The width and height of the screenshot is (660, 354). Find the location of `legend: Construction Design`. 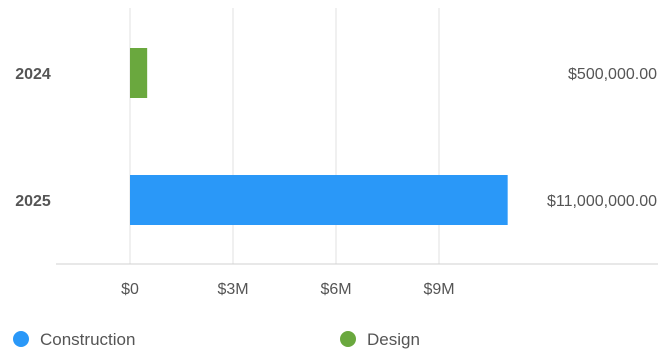

legend: Construction Design is located at coordinates (216, 339).